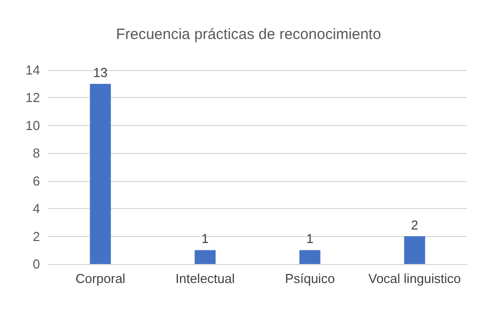 The image size is (497, 321). What do you see at coordinates (33, 98) in the screenshot?
I see `y-tick-label: 12` at bounding box center [33, 98].